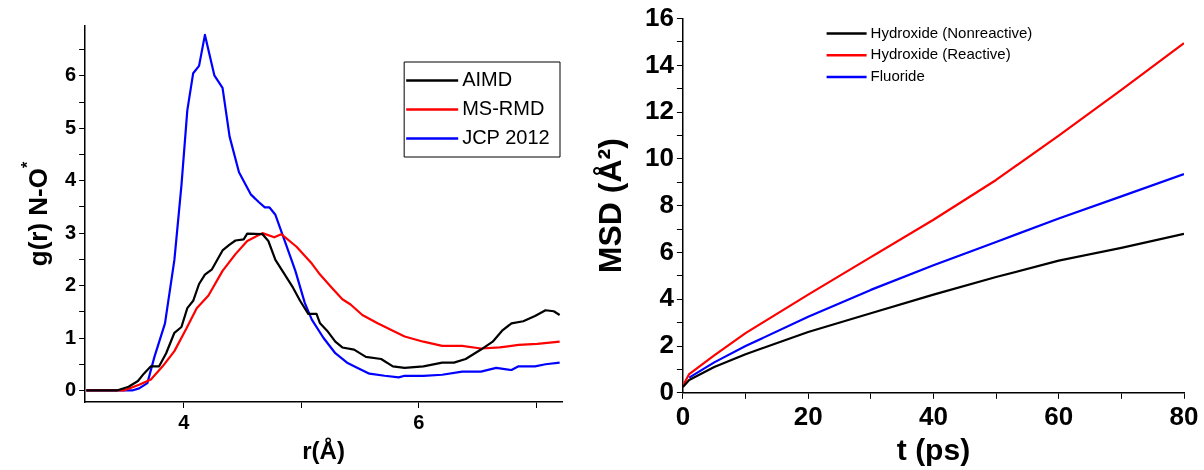 Image resolution: width=1204 pixels, height=470 pixels. I want to click on y-tick-label: 3, so click(71, 231).